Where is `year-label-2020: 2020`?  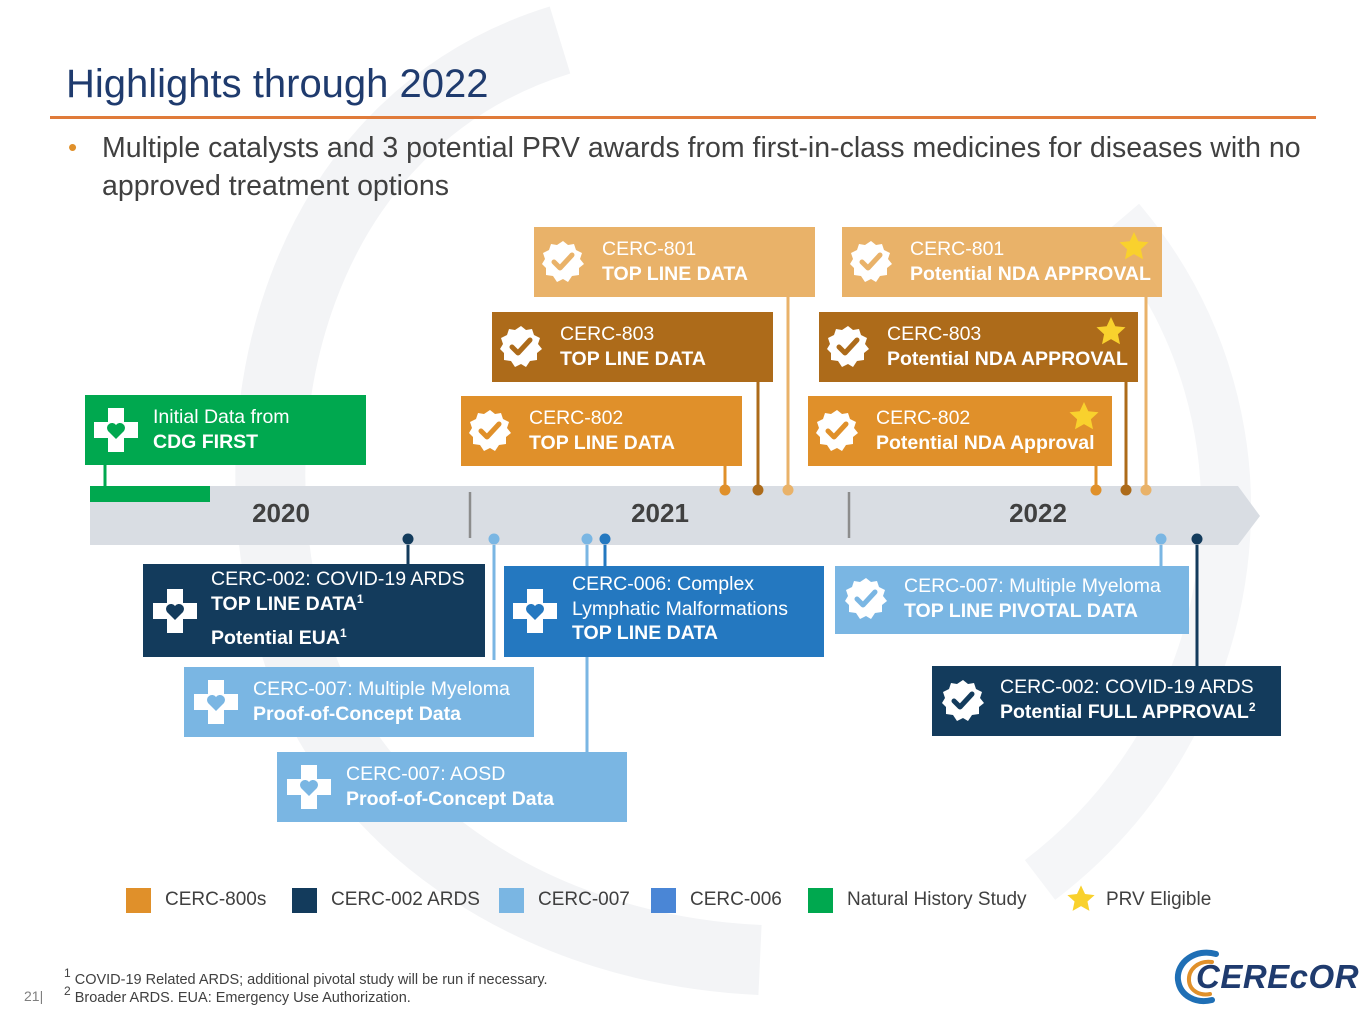 year-label-2020: 2020 is located at coordinates (281, 513).